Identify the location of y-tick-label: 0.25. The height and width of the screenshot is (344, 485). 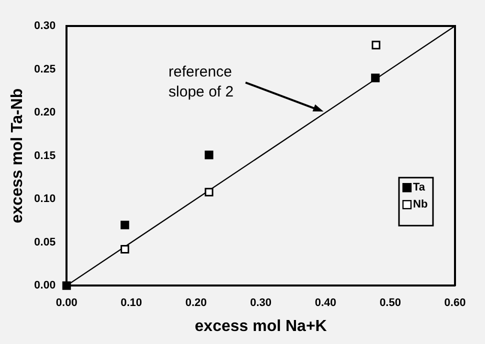
(45, 69).